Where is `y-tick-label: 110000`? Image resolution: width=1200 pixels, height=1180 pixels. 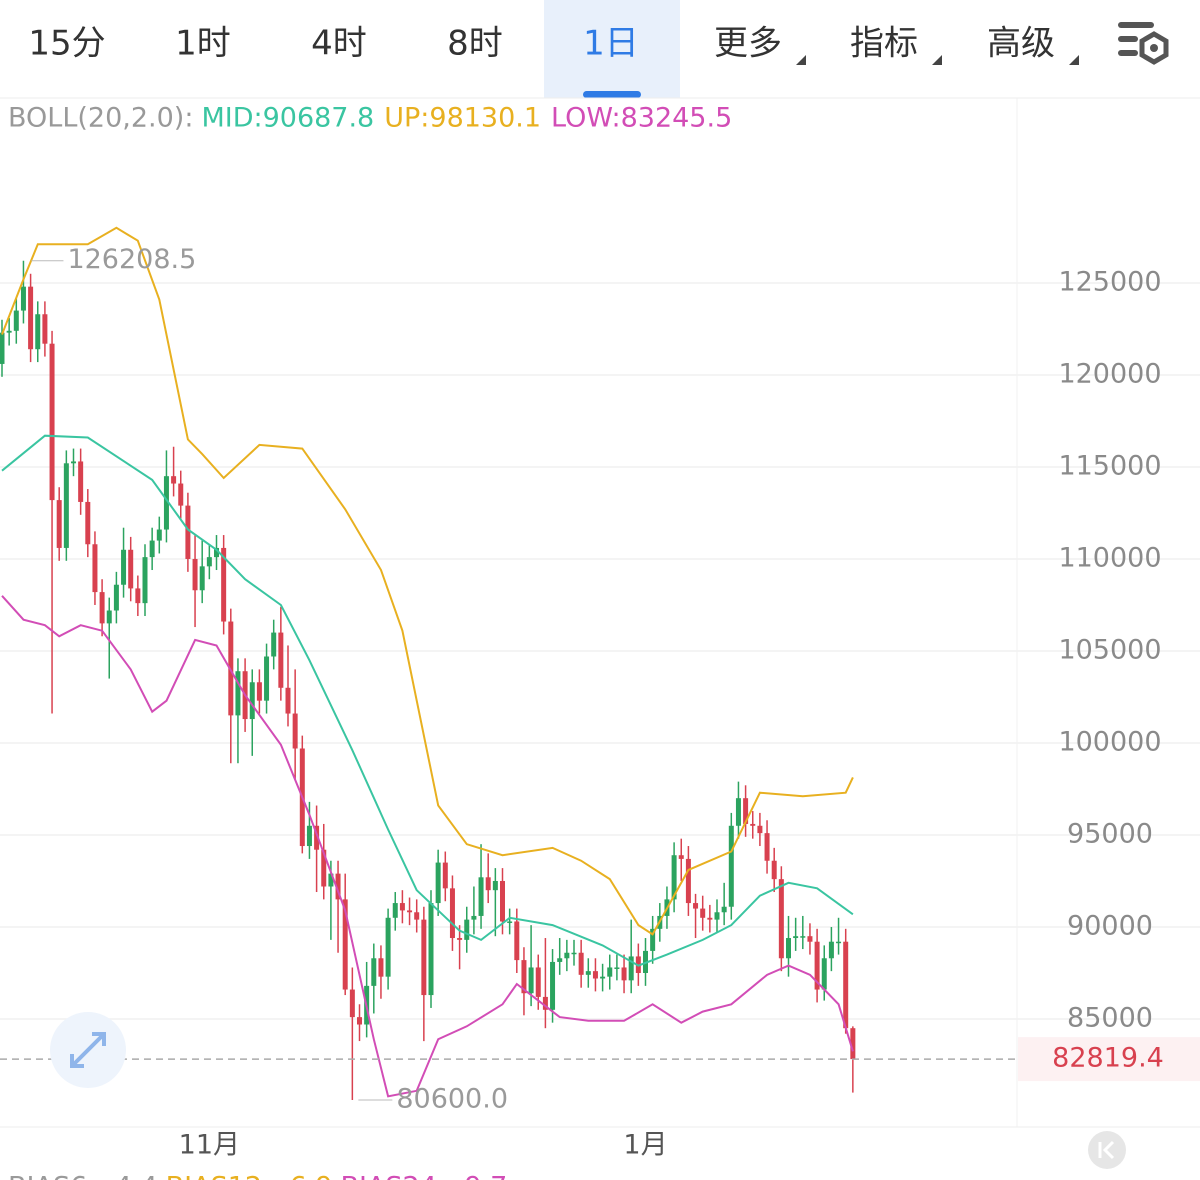 y-tick-label: 110000 is located at coordinates (1109, 557).